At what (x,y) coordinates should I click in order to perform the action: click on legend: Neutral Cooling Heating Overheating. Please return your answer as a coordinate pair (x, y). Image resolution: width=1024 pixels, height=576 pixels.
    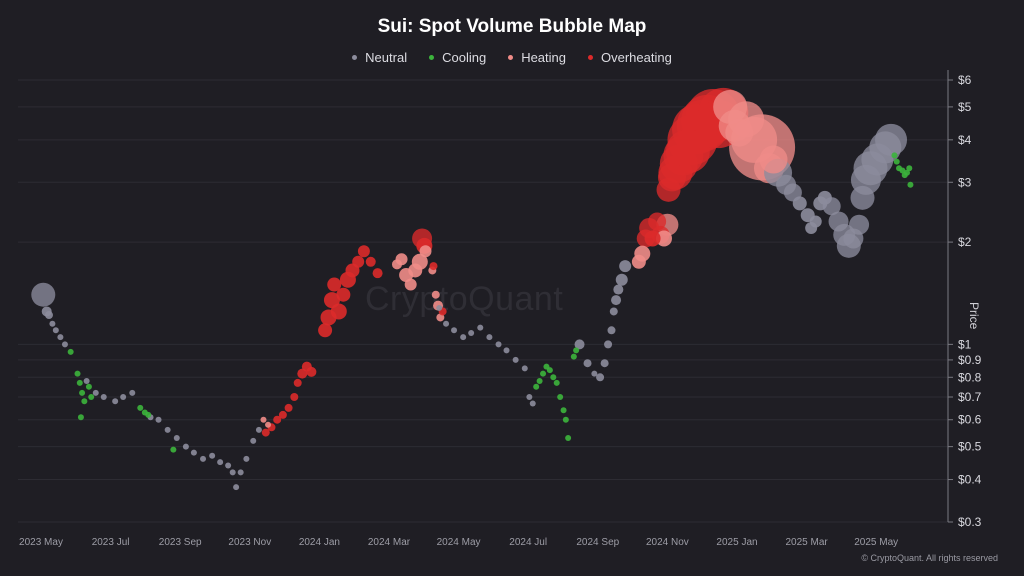
    Looking at the image, I should click on (512, 57).